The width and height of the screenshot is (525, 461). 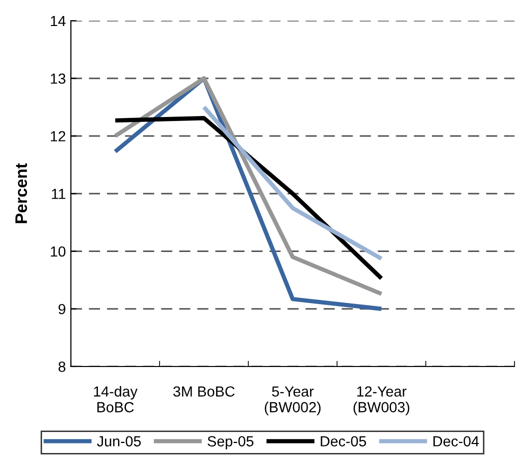 I want to click on y-tick-label: 14, so click(x=58, y=21).